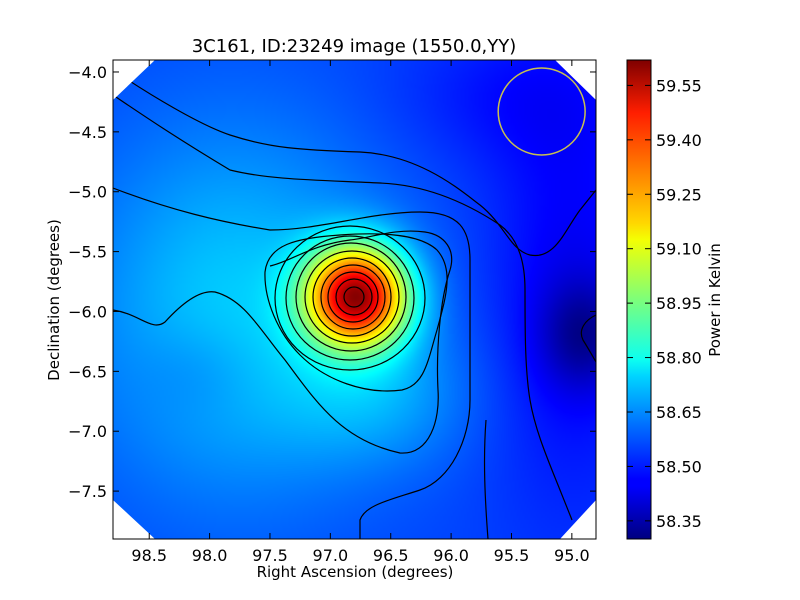 The height and width of the screenshot is (600, 800). Describe the element at coordinates (87, 192) in the screenshot. I see `y-tick-label: −5.0` at that location.